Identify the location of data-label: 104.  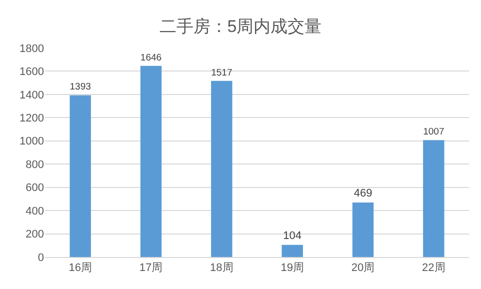
(292, 236).